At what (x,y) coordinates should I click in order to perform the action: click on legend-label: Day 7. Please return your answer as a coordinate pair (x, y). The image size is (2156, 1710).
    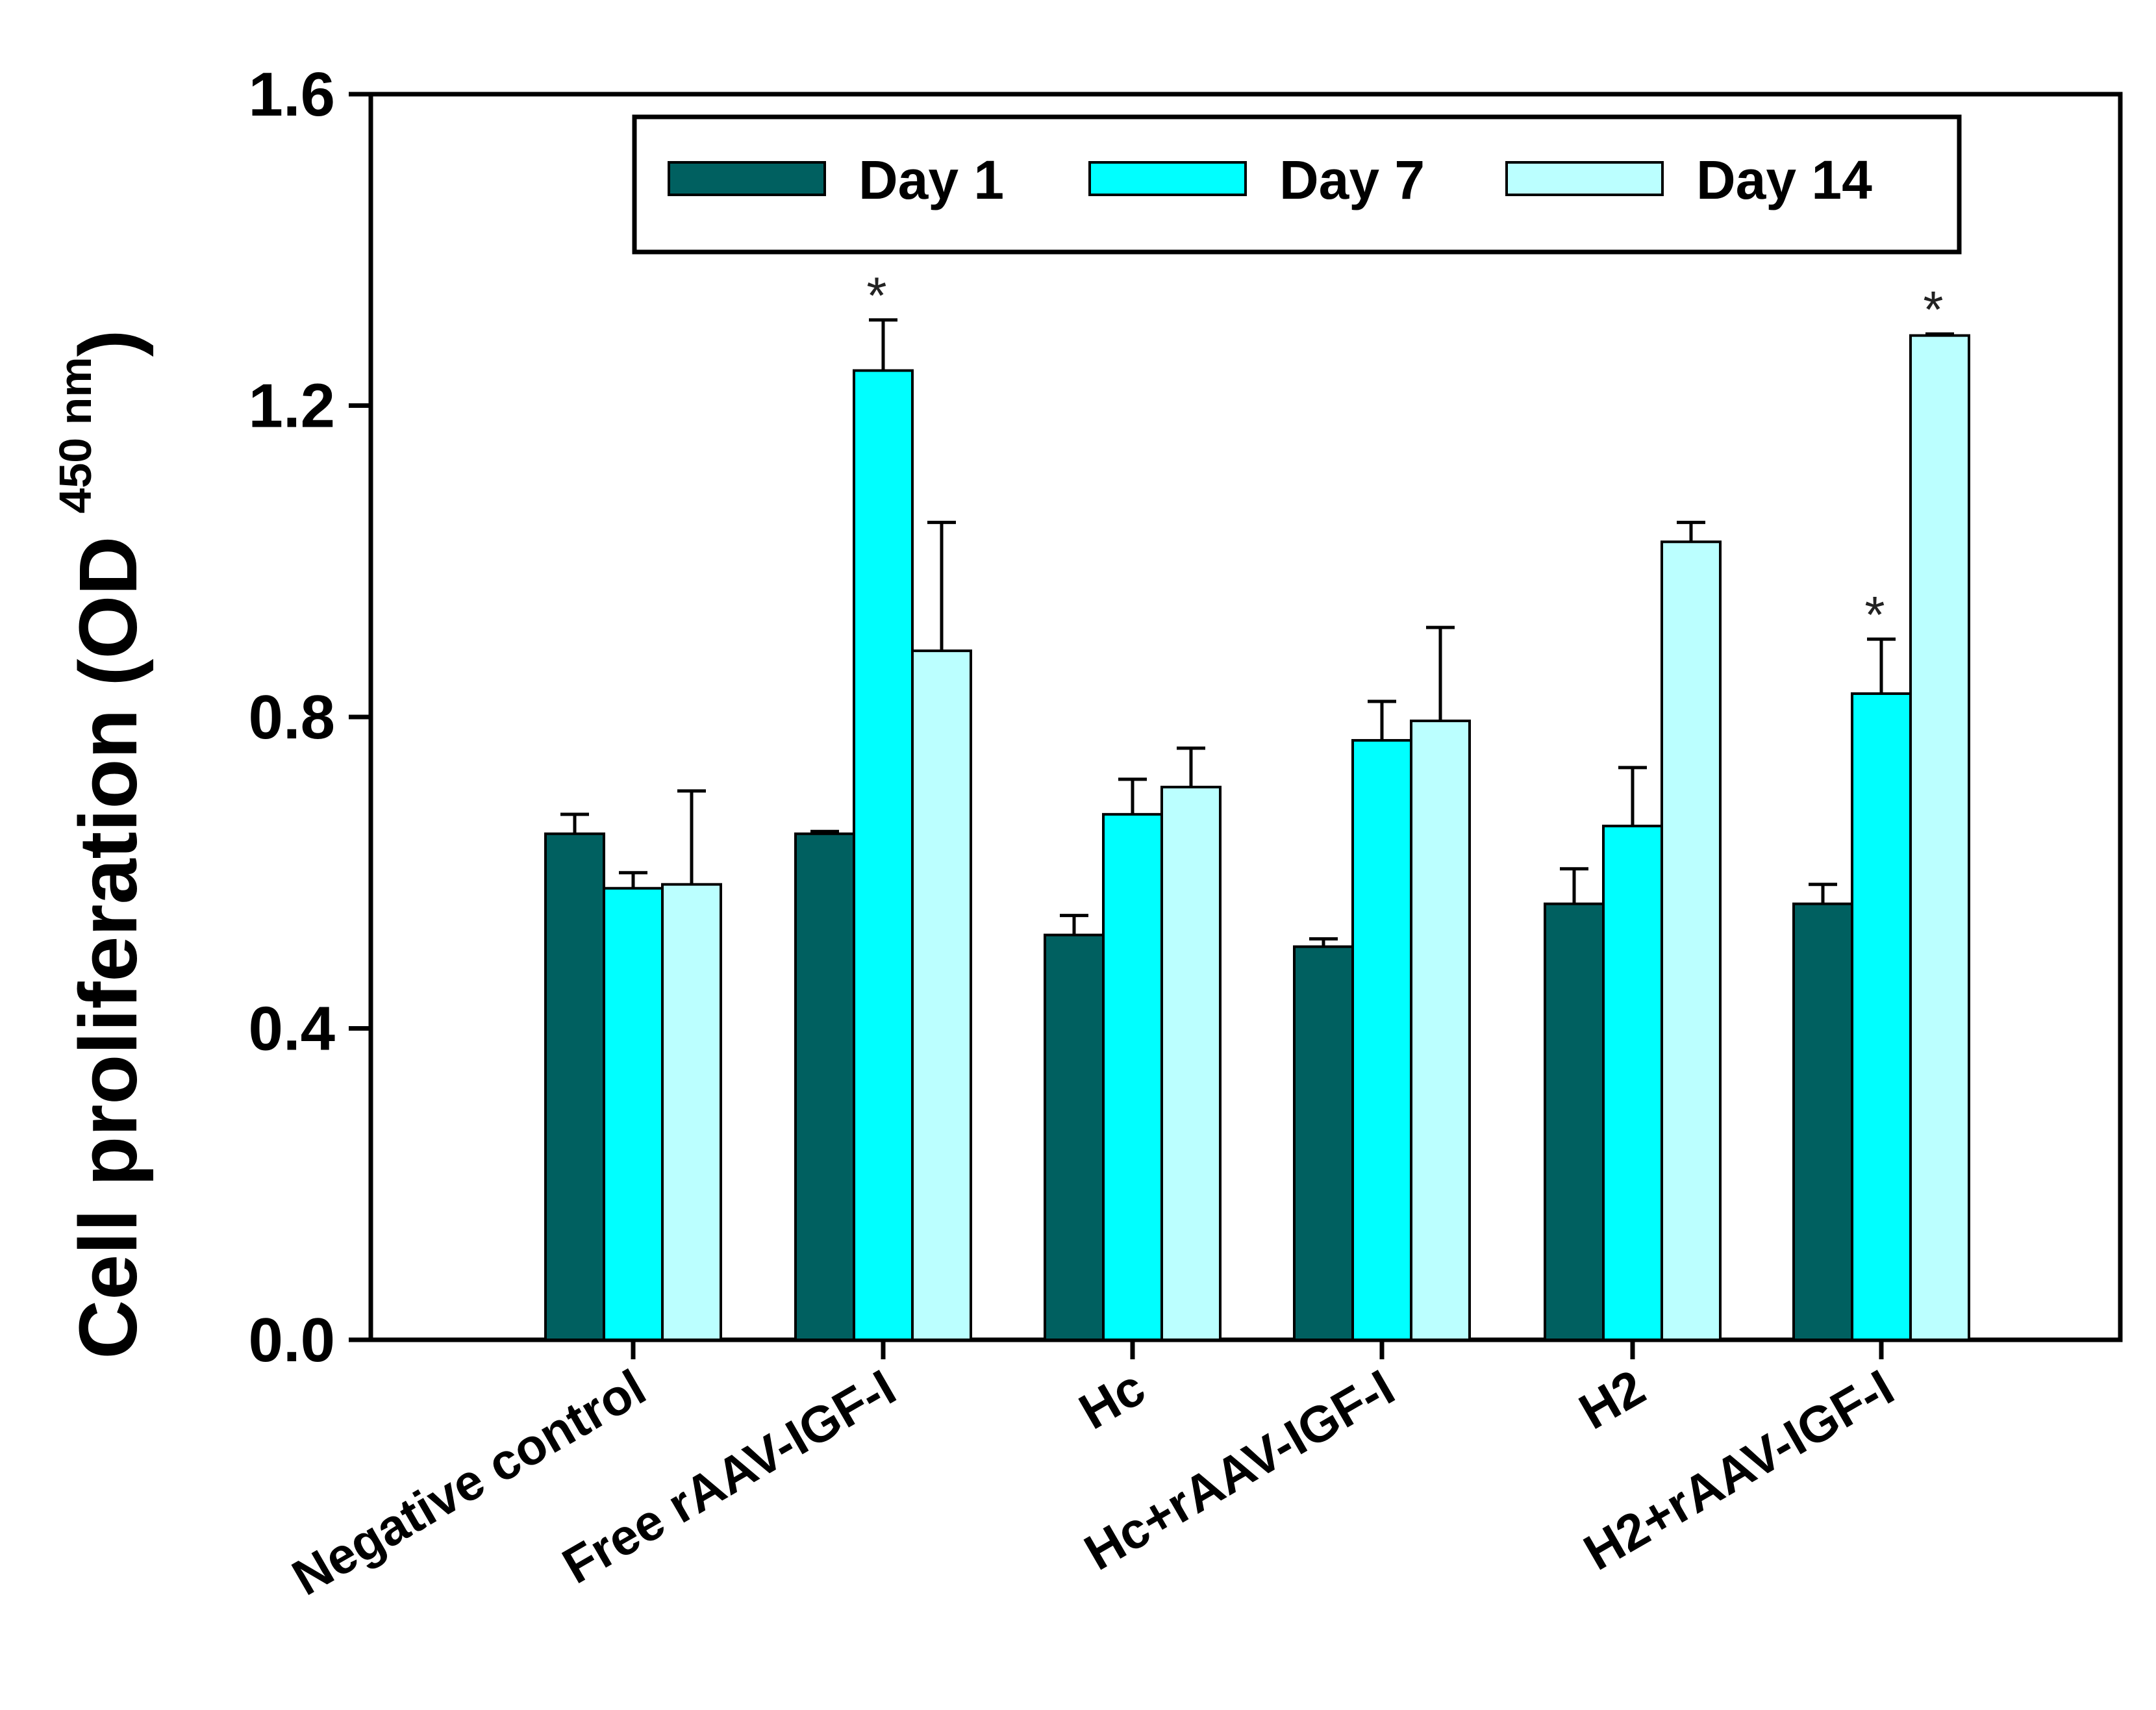
    Looking at the image, I should click on (1352, 179).